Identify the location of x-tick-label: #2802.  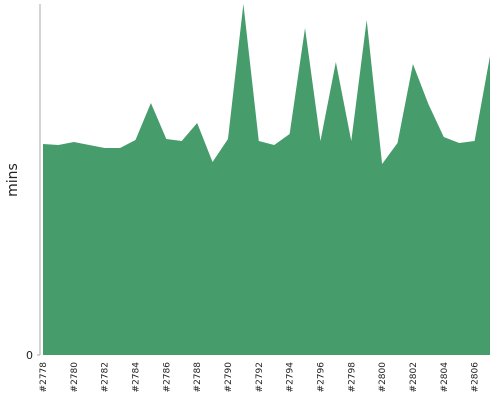
(414, 377).